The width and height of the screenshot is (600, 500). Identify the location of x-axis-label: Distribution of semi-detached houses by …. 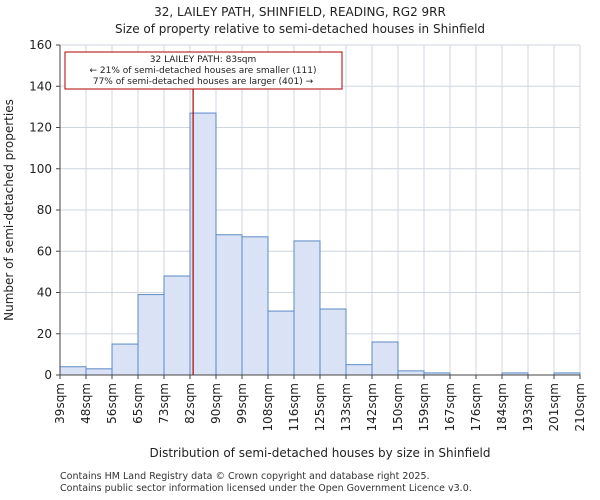
(320, 453).